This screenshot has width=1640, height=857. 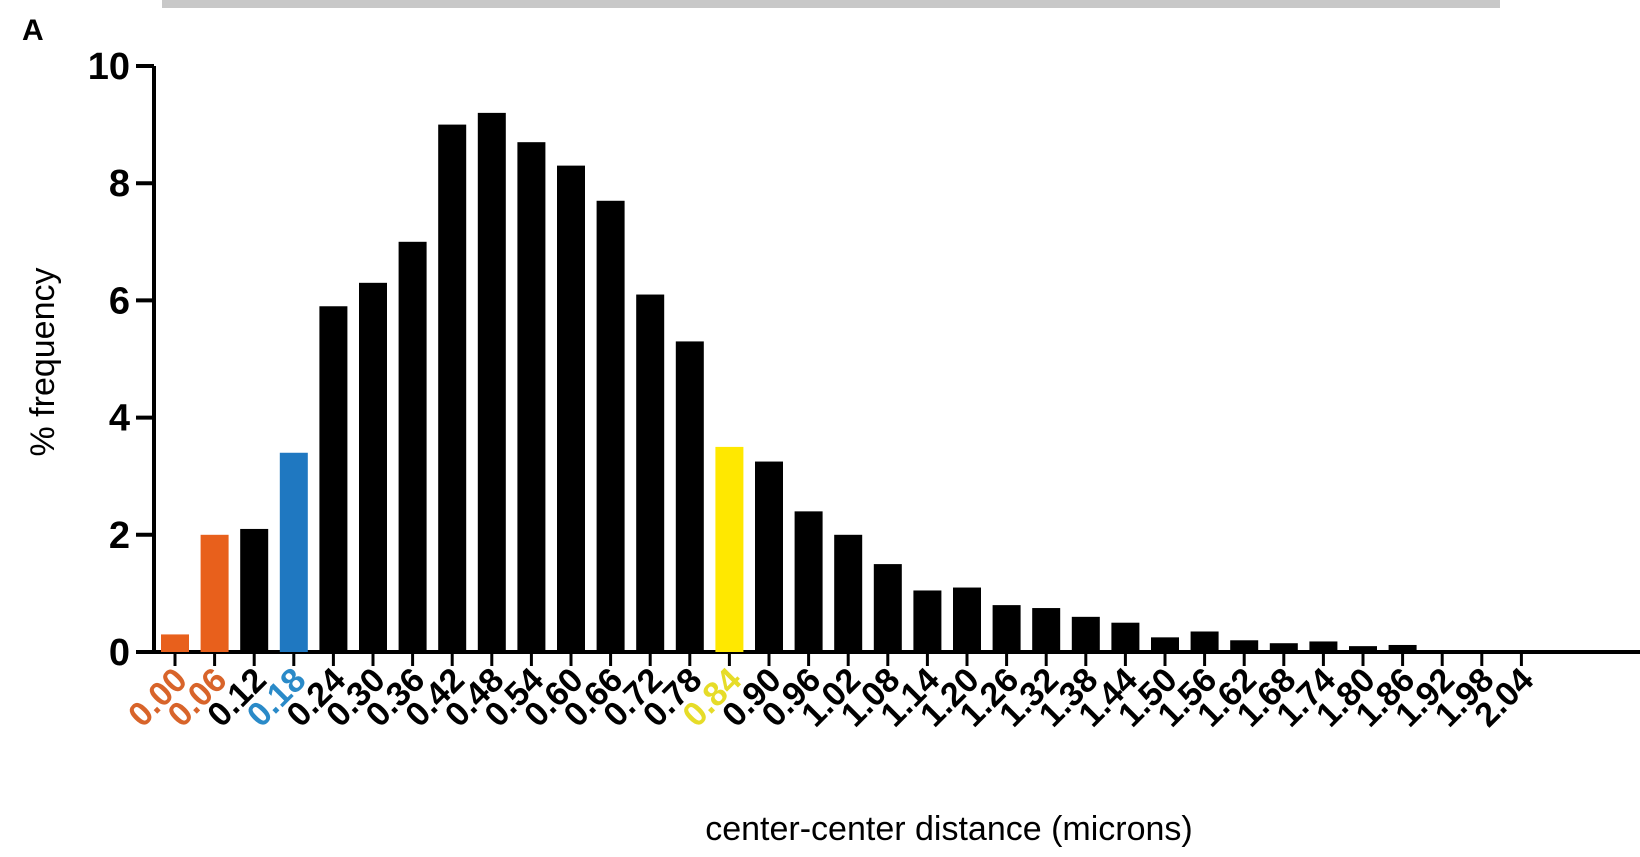 What do you see at coordinates (109, 67) in the screenshot?
I see `y-tick-label: 10` at bounding box center [109, 67].